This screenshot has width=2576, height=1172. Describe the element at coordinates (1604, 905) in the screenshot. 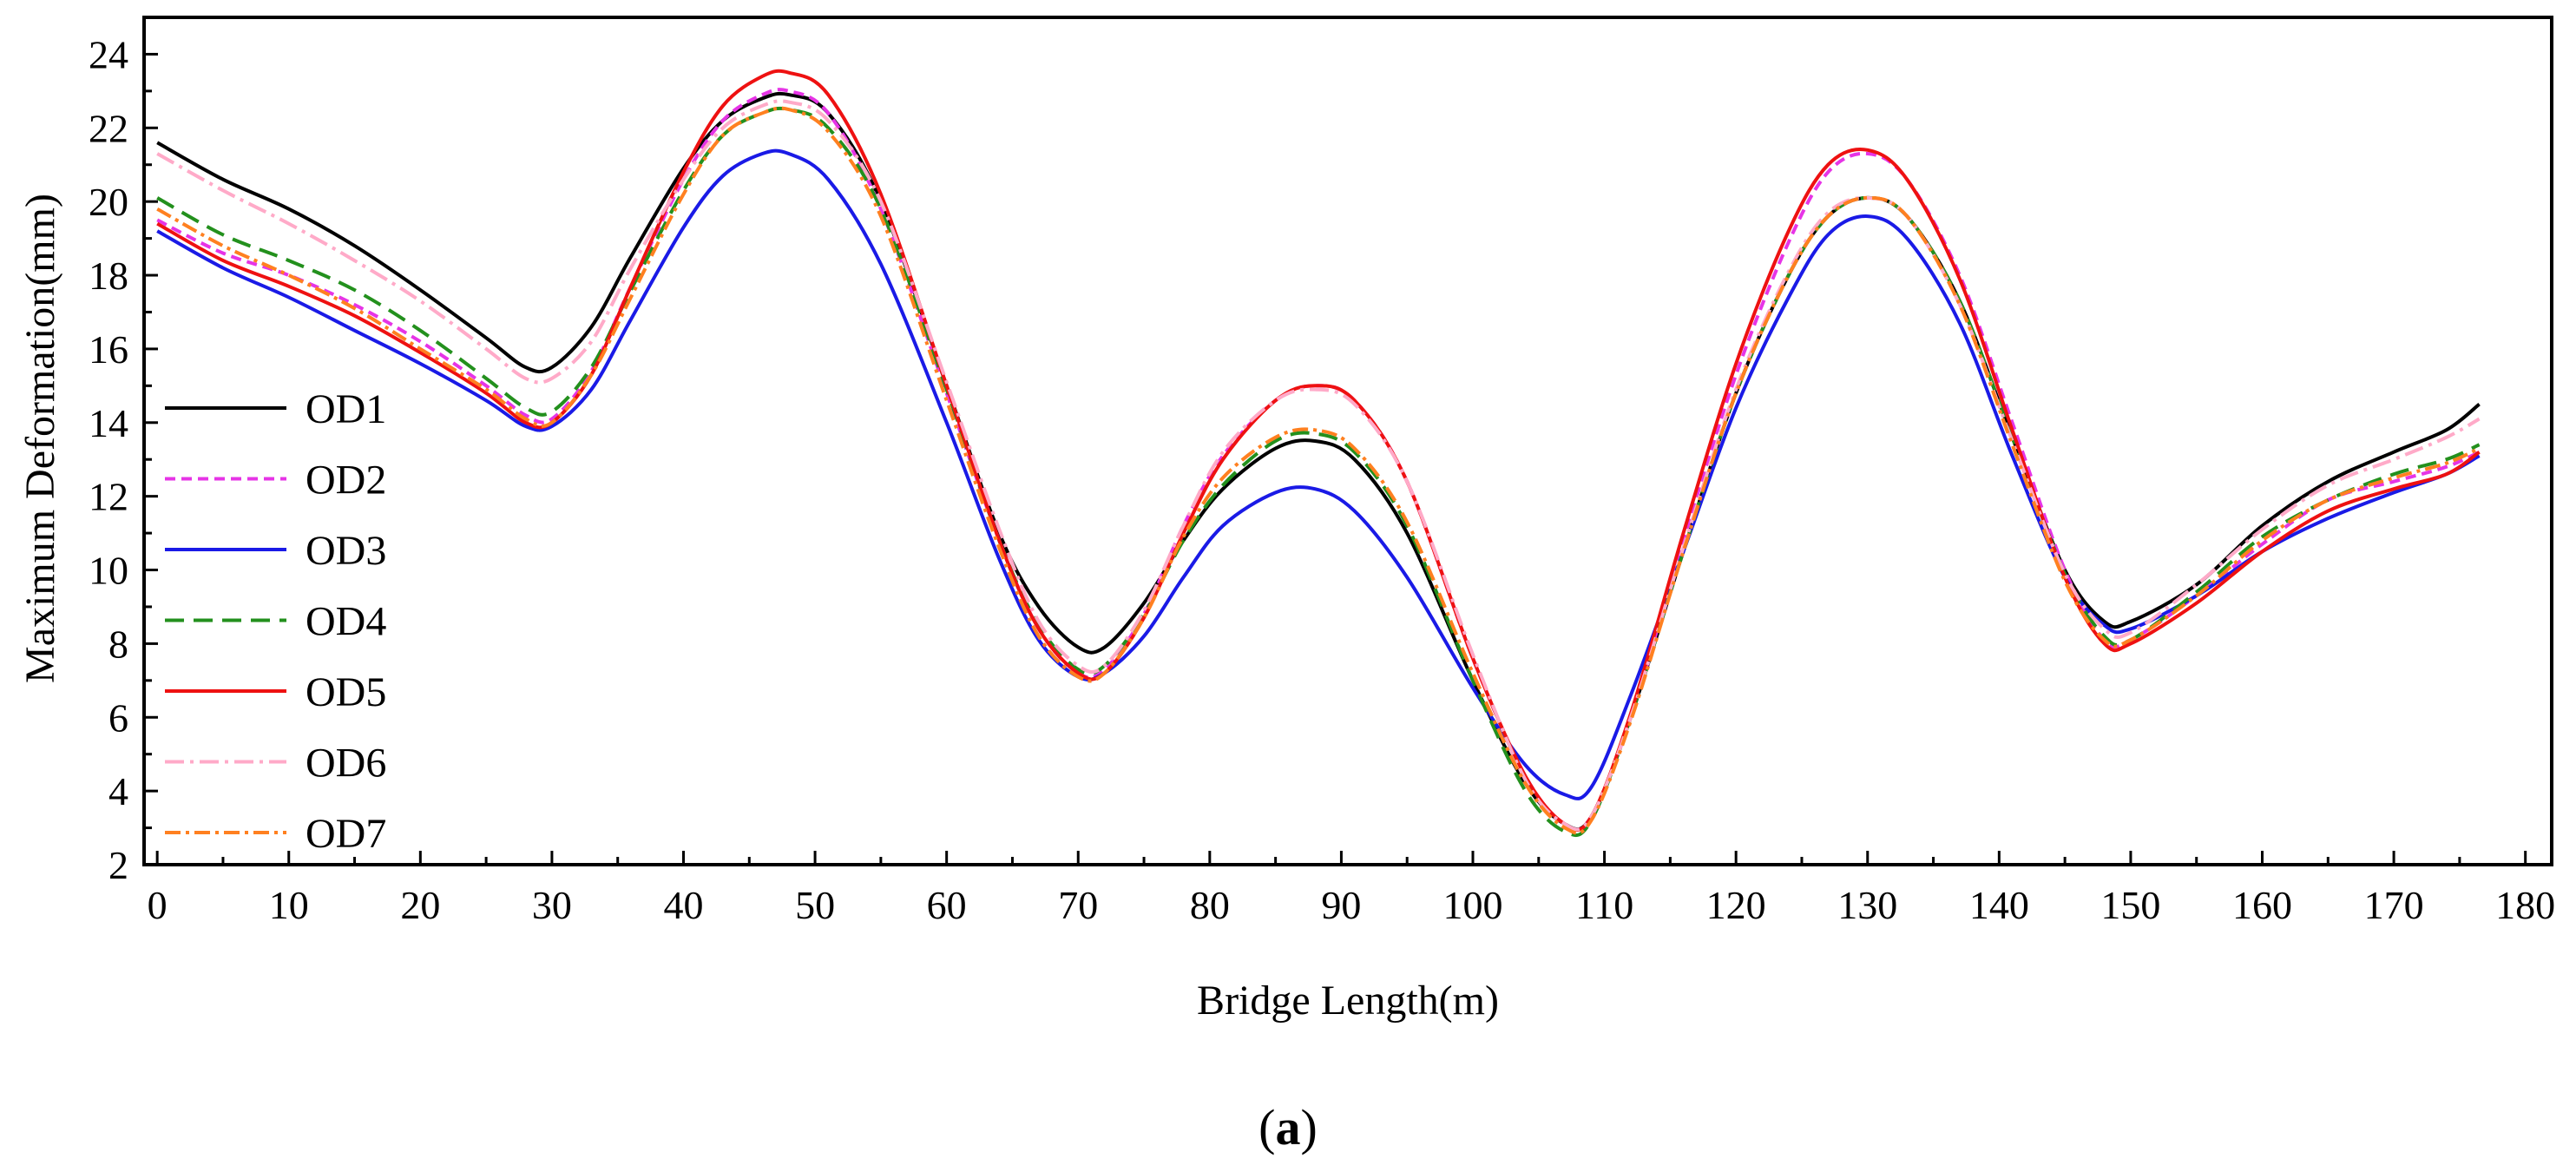

I see `x-tick-label: 110` at that location.